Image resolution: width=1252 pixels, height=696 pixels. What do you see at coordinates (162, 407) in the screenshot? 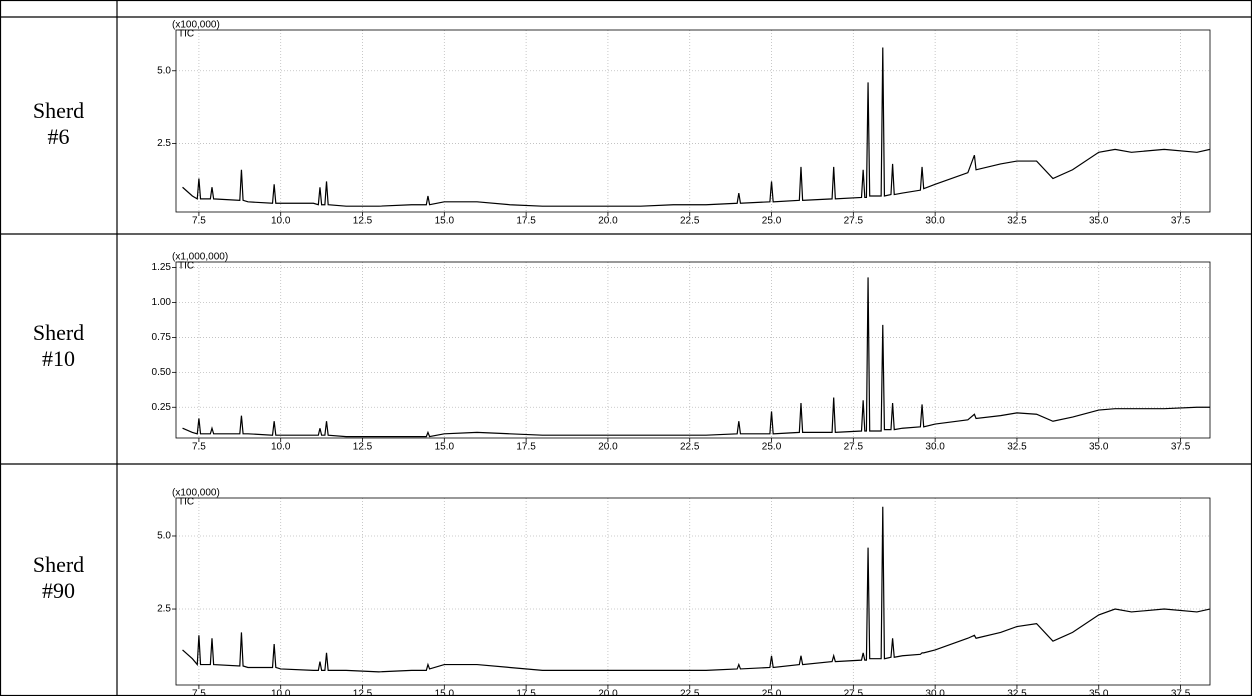
I see `y-tick-label: 0.25` at bounding box center [162, 407].